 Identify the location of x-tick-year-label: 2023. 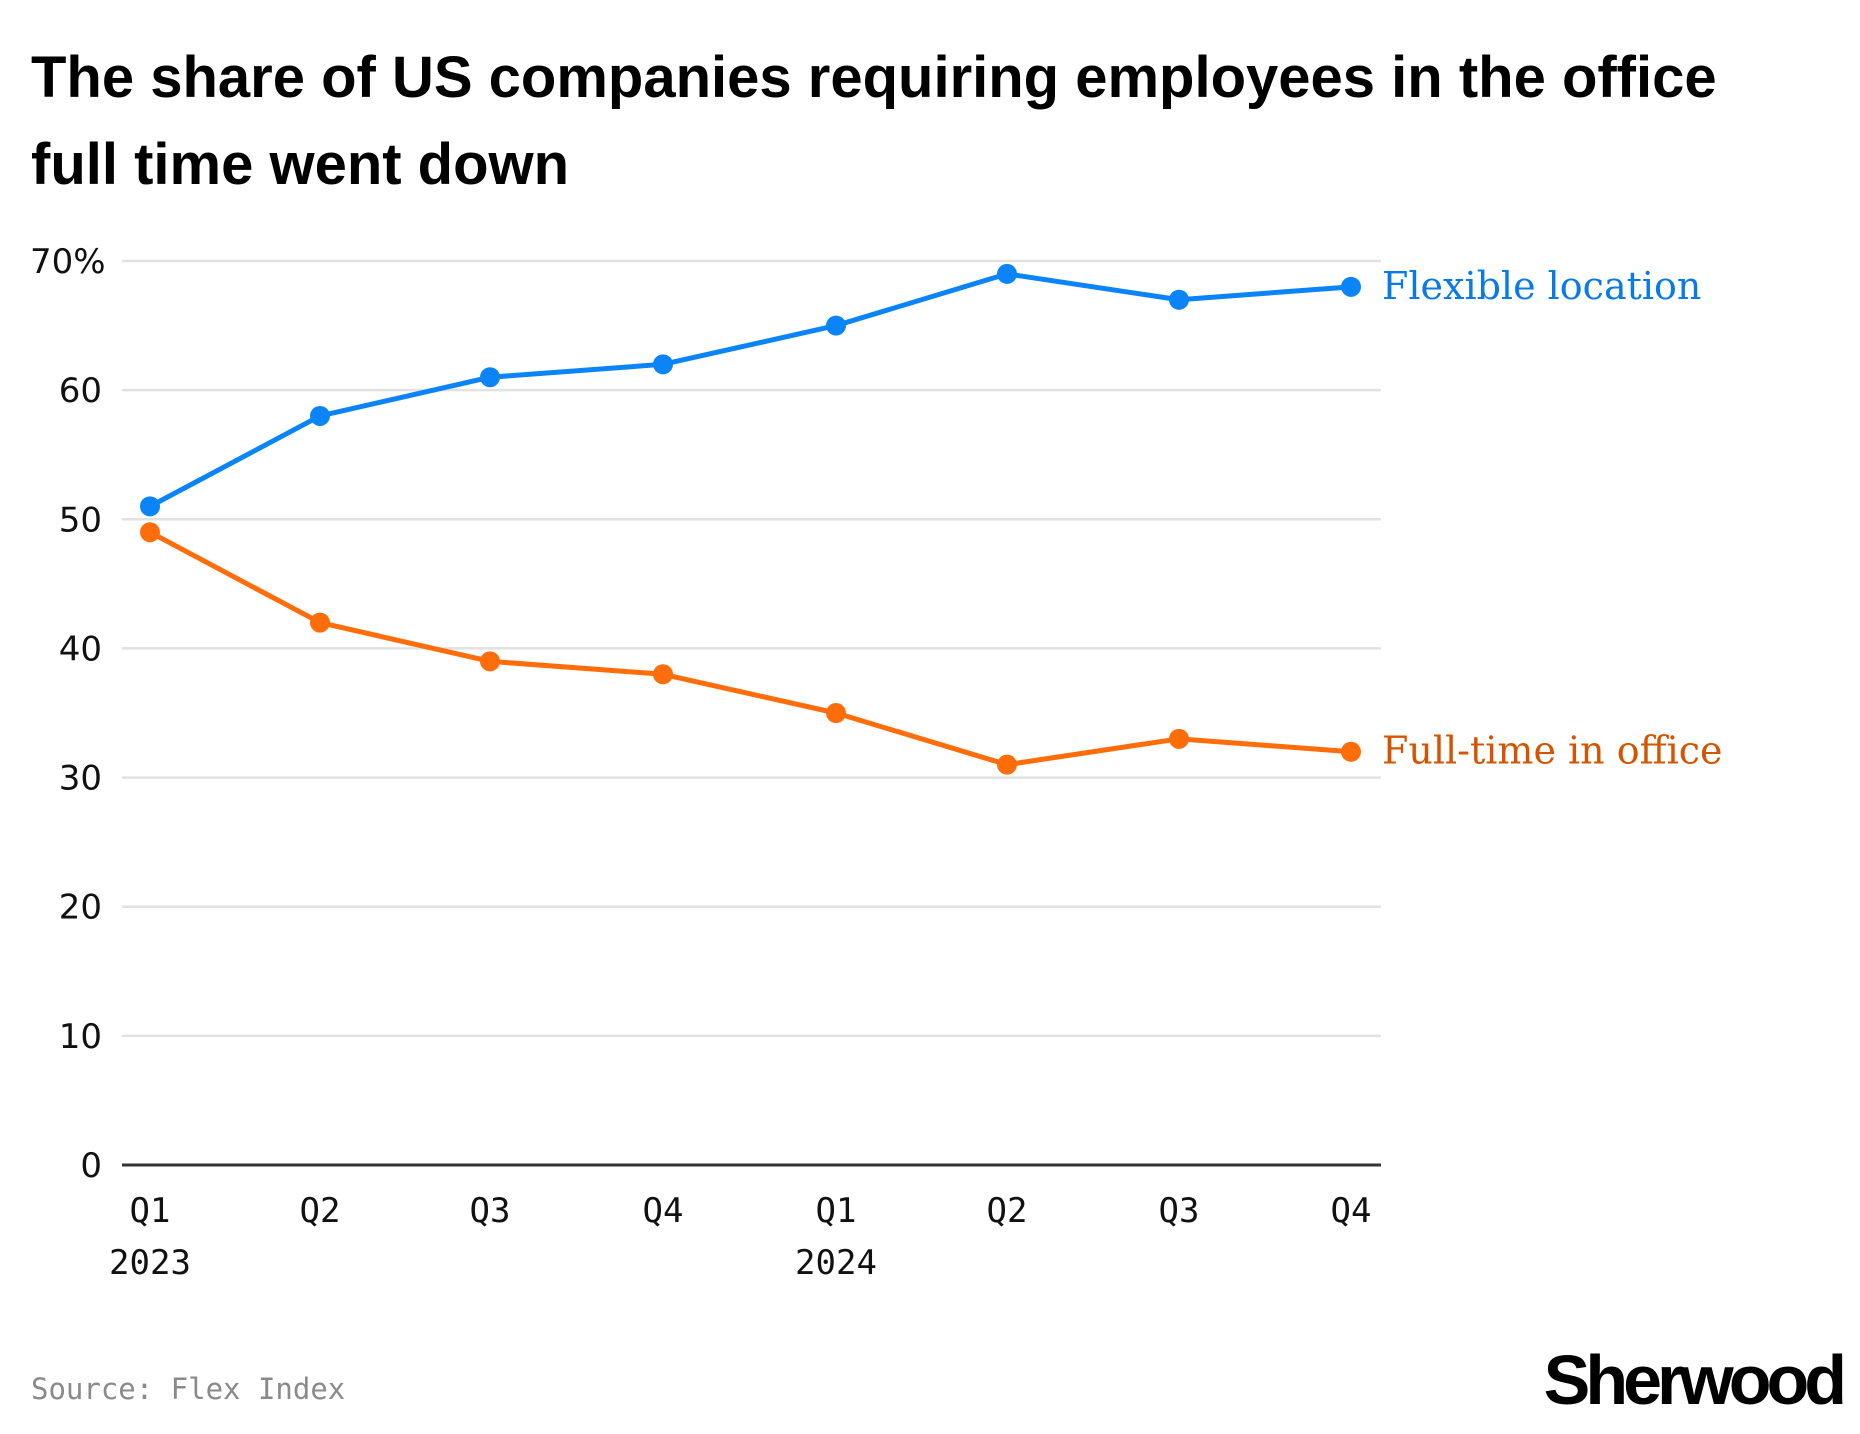
(150, 1263).